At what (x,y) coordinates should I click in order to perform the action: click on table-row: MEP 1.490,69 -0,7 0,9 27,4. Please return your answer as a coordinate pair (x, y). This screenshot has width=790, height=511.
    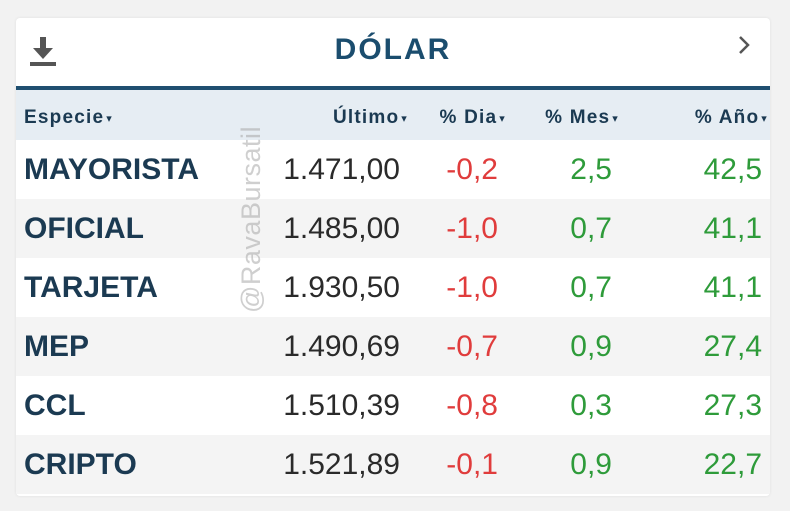
    Looking at the image, I should click on (393, 346).